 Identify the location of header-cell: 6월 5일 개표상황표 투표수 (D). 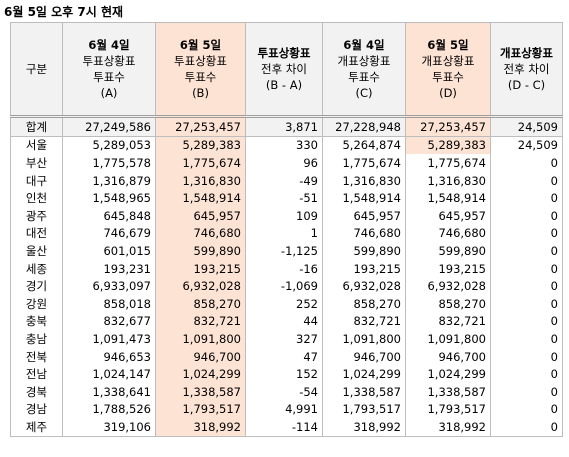
(448, 69).